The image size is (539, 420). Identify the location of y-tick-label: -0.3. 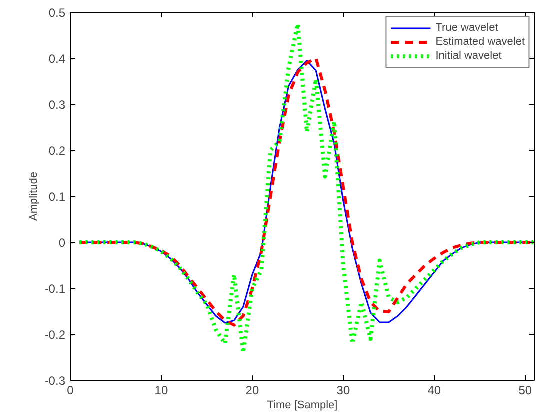
(55, 381).